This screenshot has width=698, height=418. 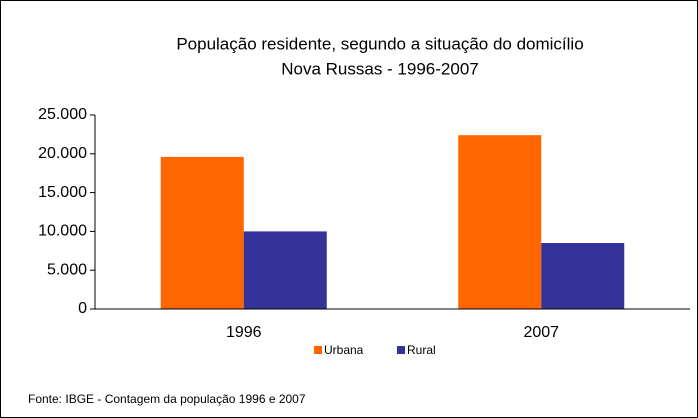 I want to click on y-tick-label: 15.000, so click(x=62, y=192).